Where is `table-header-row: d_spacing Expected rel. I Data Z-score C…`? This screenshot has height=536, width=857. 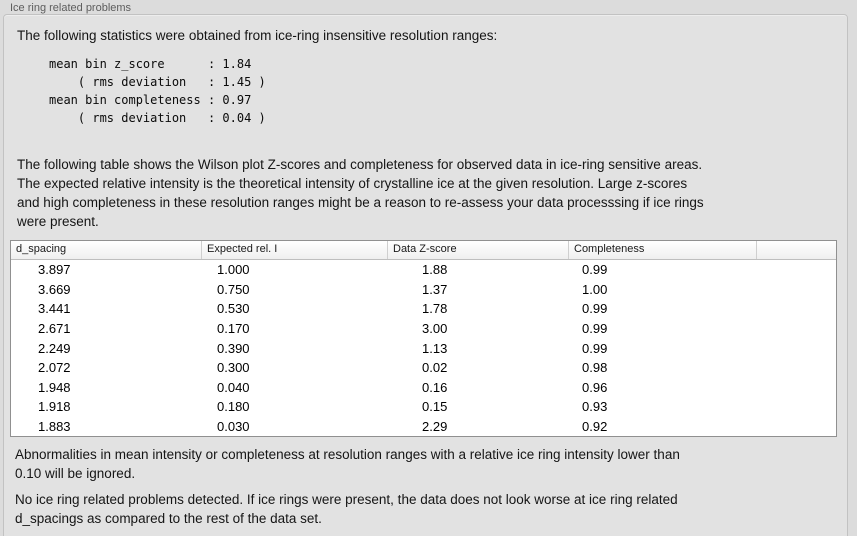 table-header-row: d_spacing Expected rel. I Data Z-score C… is located at coordinates (423, 250).